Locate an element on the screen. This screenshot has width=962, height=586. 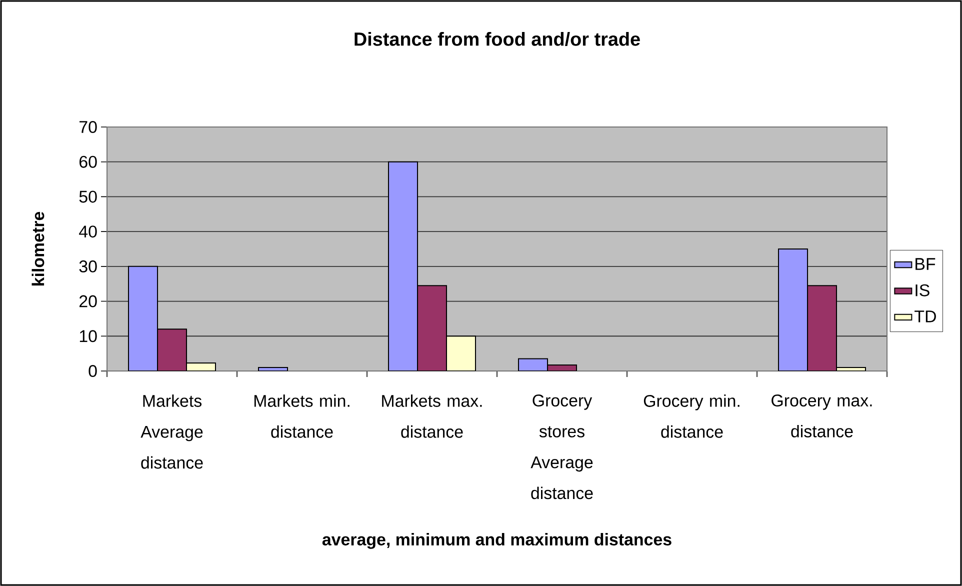
y-tick-label: 0 is located at coordinates (92, 370).